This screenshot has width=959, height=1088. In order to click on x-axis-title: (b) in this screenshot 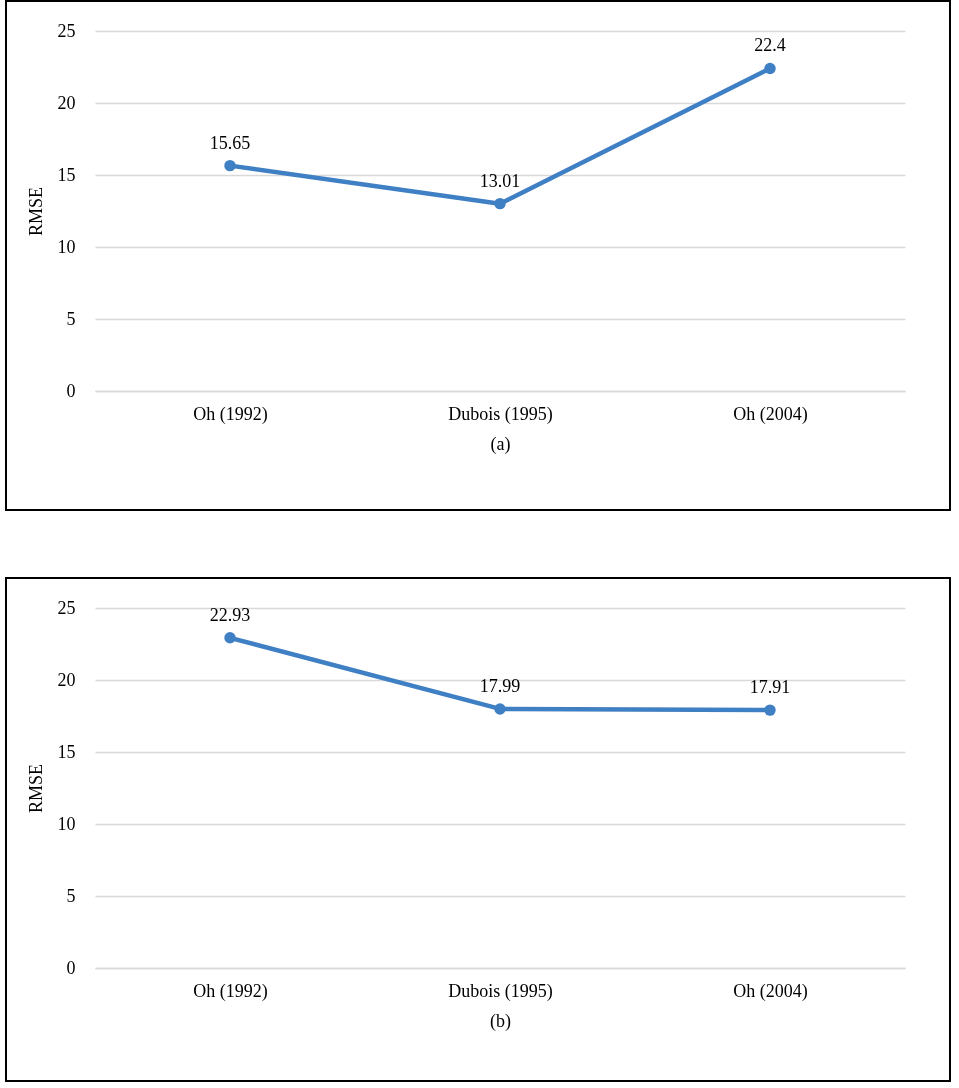, I will do `click(500, 1021)`.